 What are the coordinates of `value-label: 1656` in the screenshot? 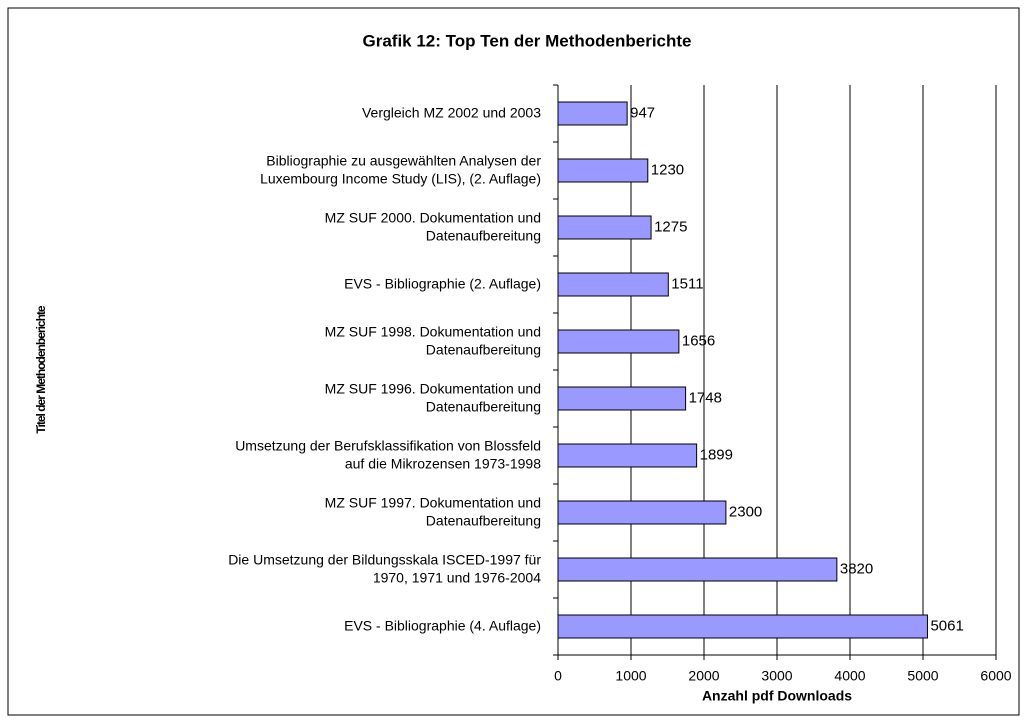 It's located at (698, 340).